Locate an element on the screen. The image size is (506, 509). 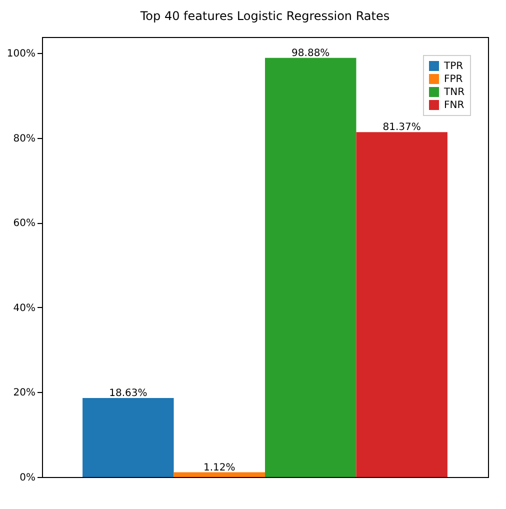
data-label: 81.37% is located at coordinates (401, 128).